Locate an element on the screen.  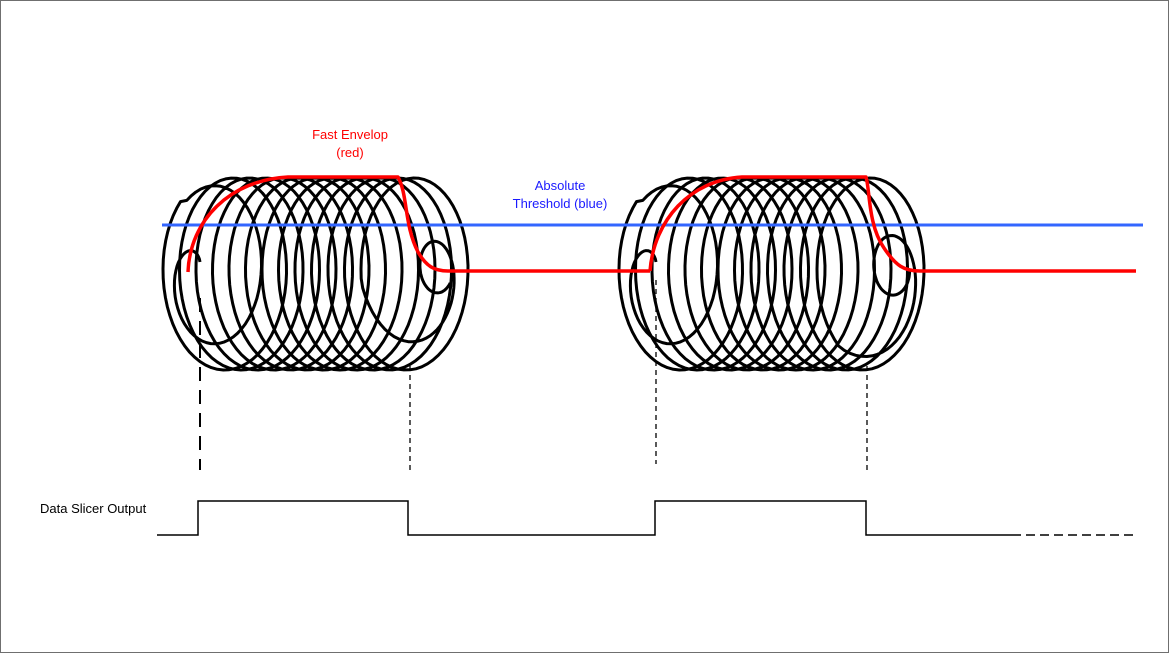
absolute-threshold-label-line2: Threshold (blue) is located at coordinates (560, 203).